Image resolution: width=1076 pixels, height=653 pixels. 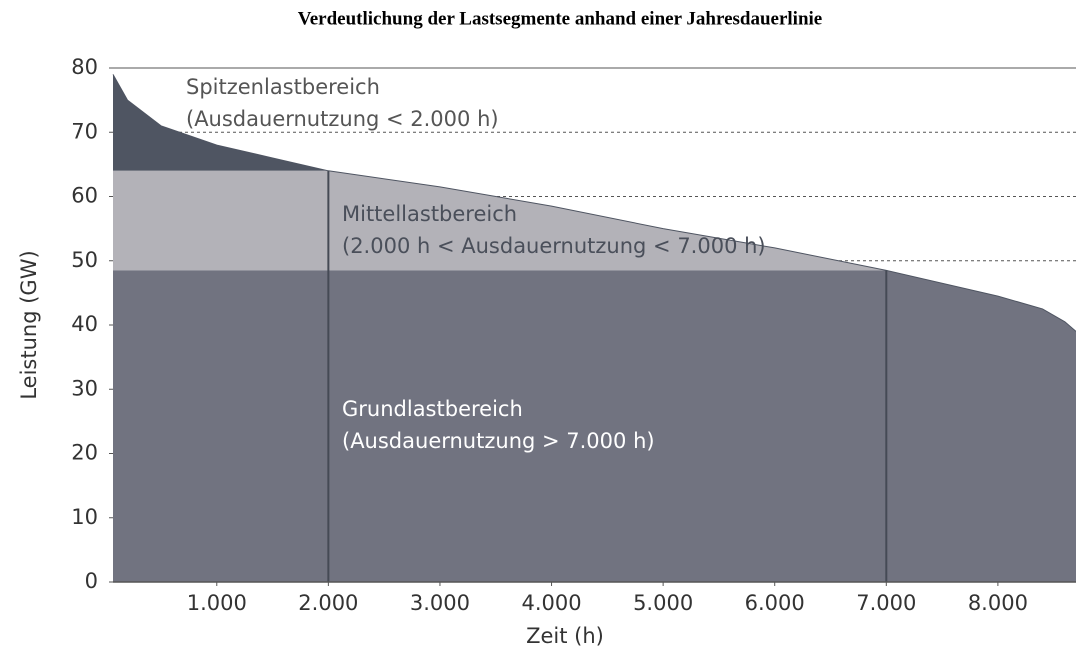 What do you see at coordinates (663, 603) in the screenshot?
I see `x-tick-label: 5.000` at bounding box center [663, 603].